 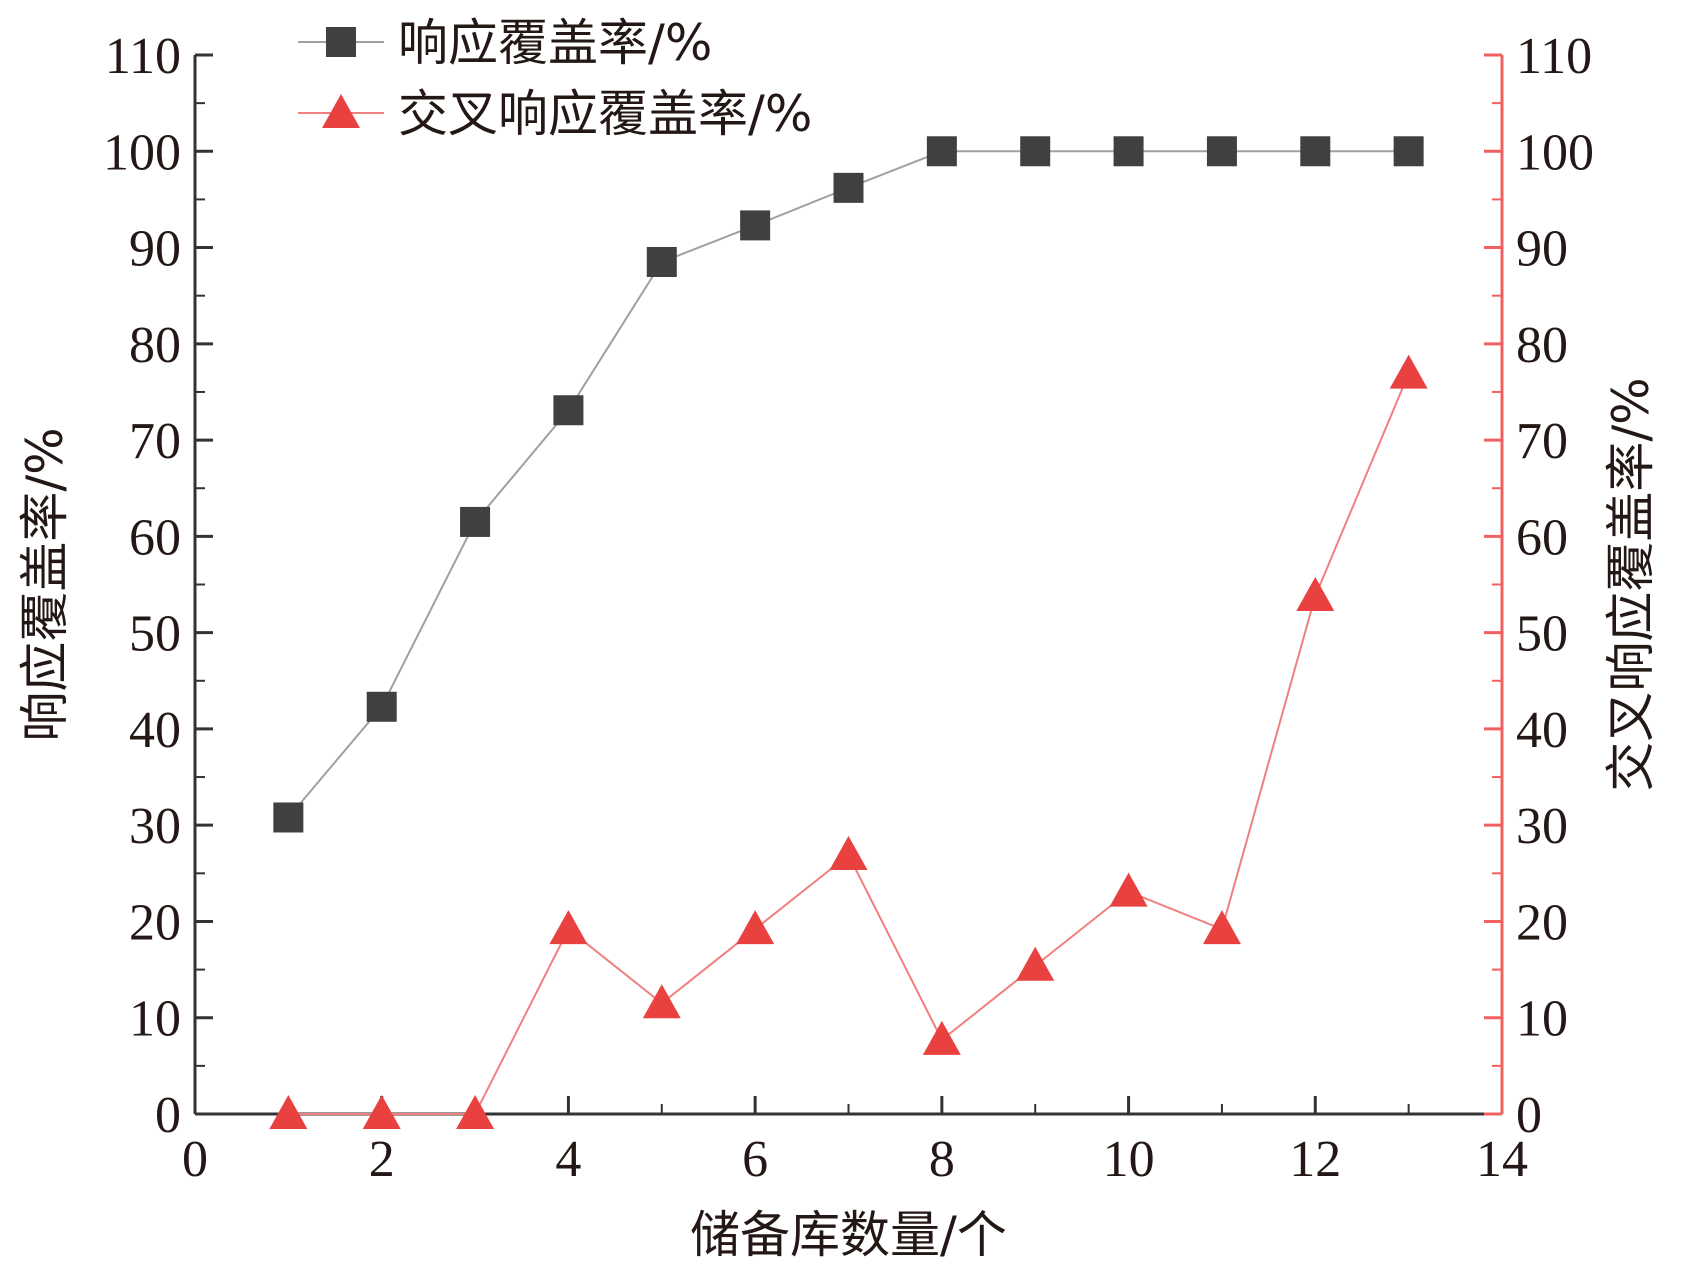 What do you see at coordinates (341, 42) in the screenshot?
I see `legend-marker-square` at bounding box center [341, 42].